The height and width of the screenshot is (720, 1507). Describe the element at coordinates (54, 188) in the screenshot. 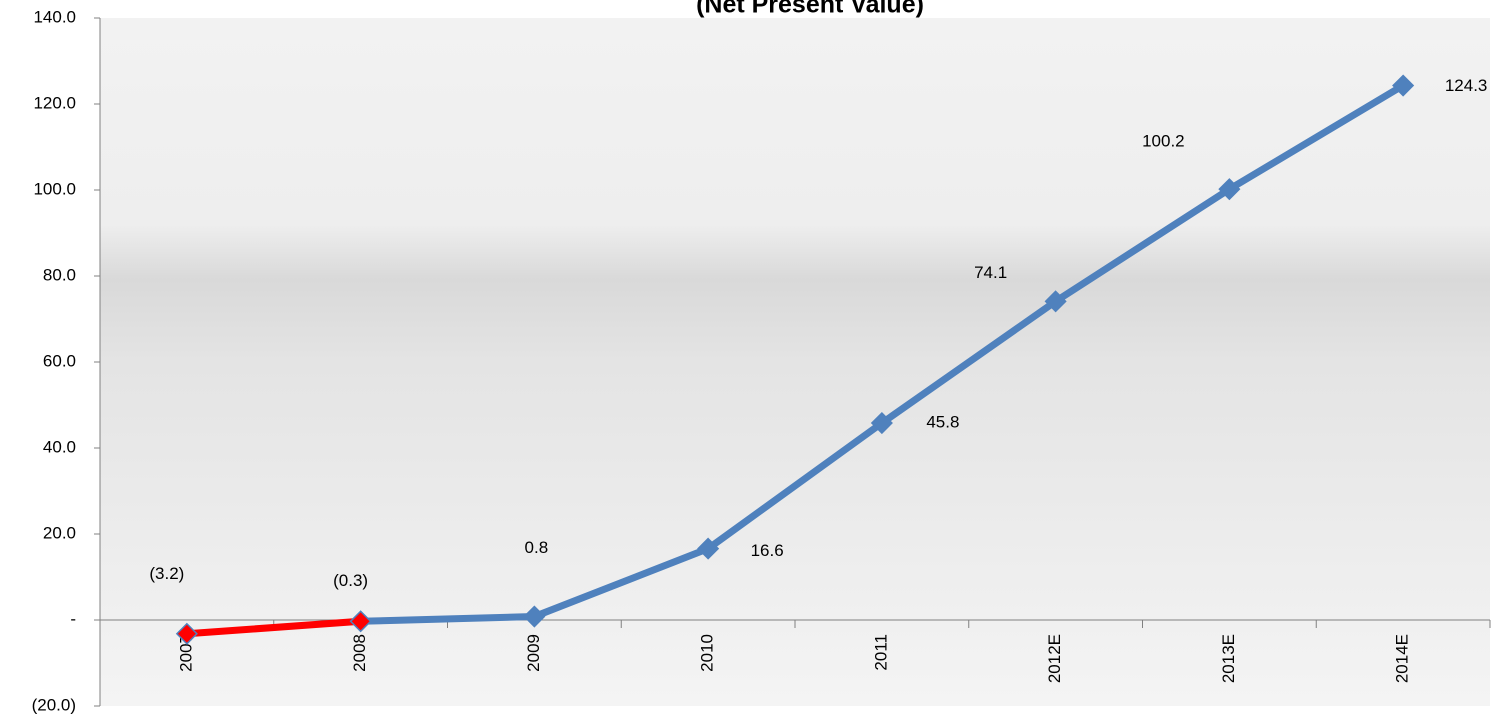

I see `y-tick-label: 100.0` at that location.